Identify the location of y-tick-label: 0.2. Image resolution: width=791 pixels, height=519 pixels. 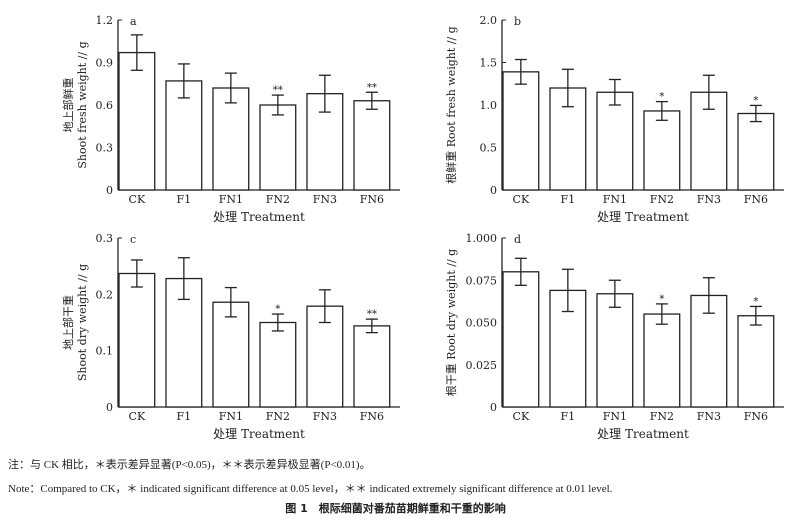
(105, 294).